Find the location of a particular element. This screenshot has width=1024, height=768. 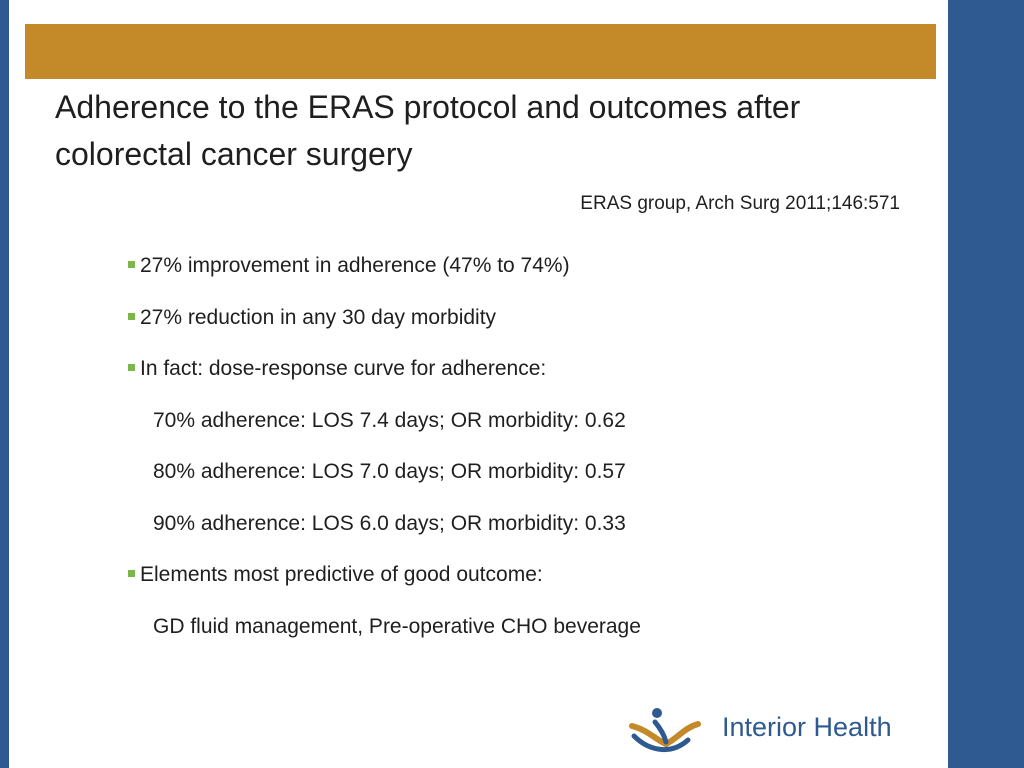

left-accent-bar is located at coordinates (4, 384).